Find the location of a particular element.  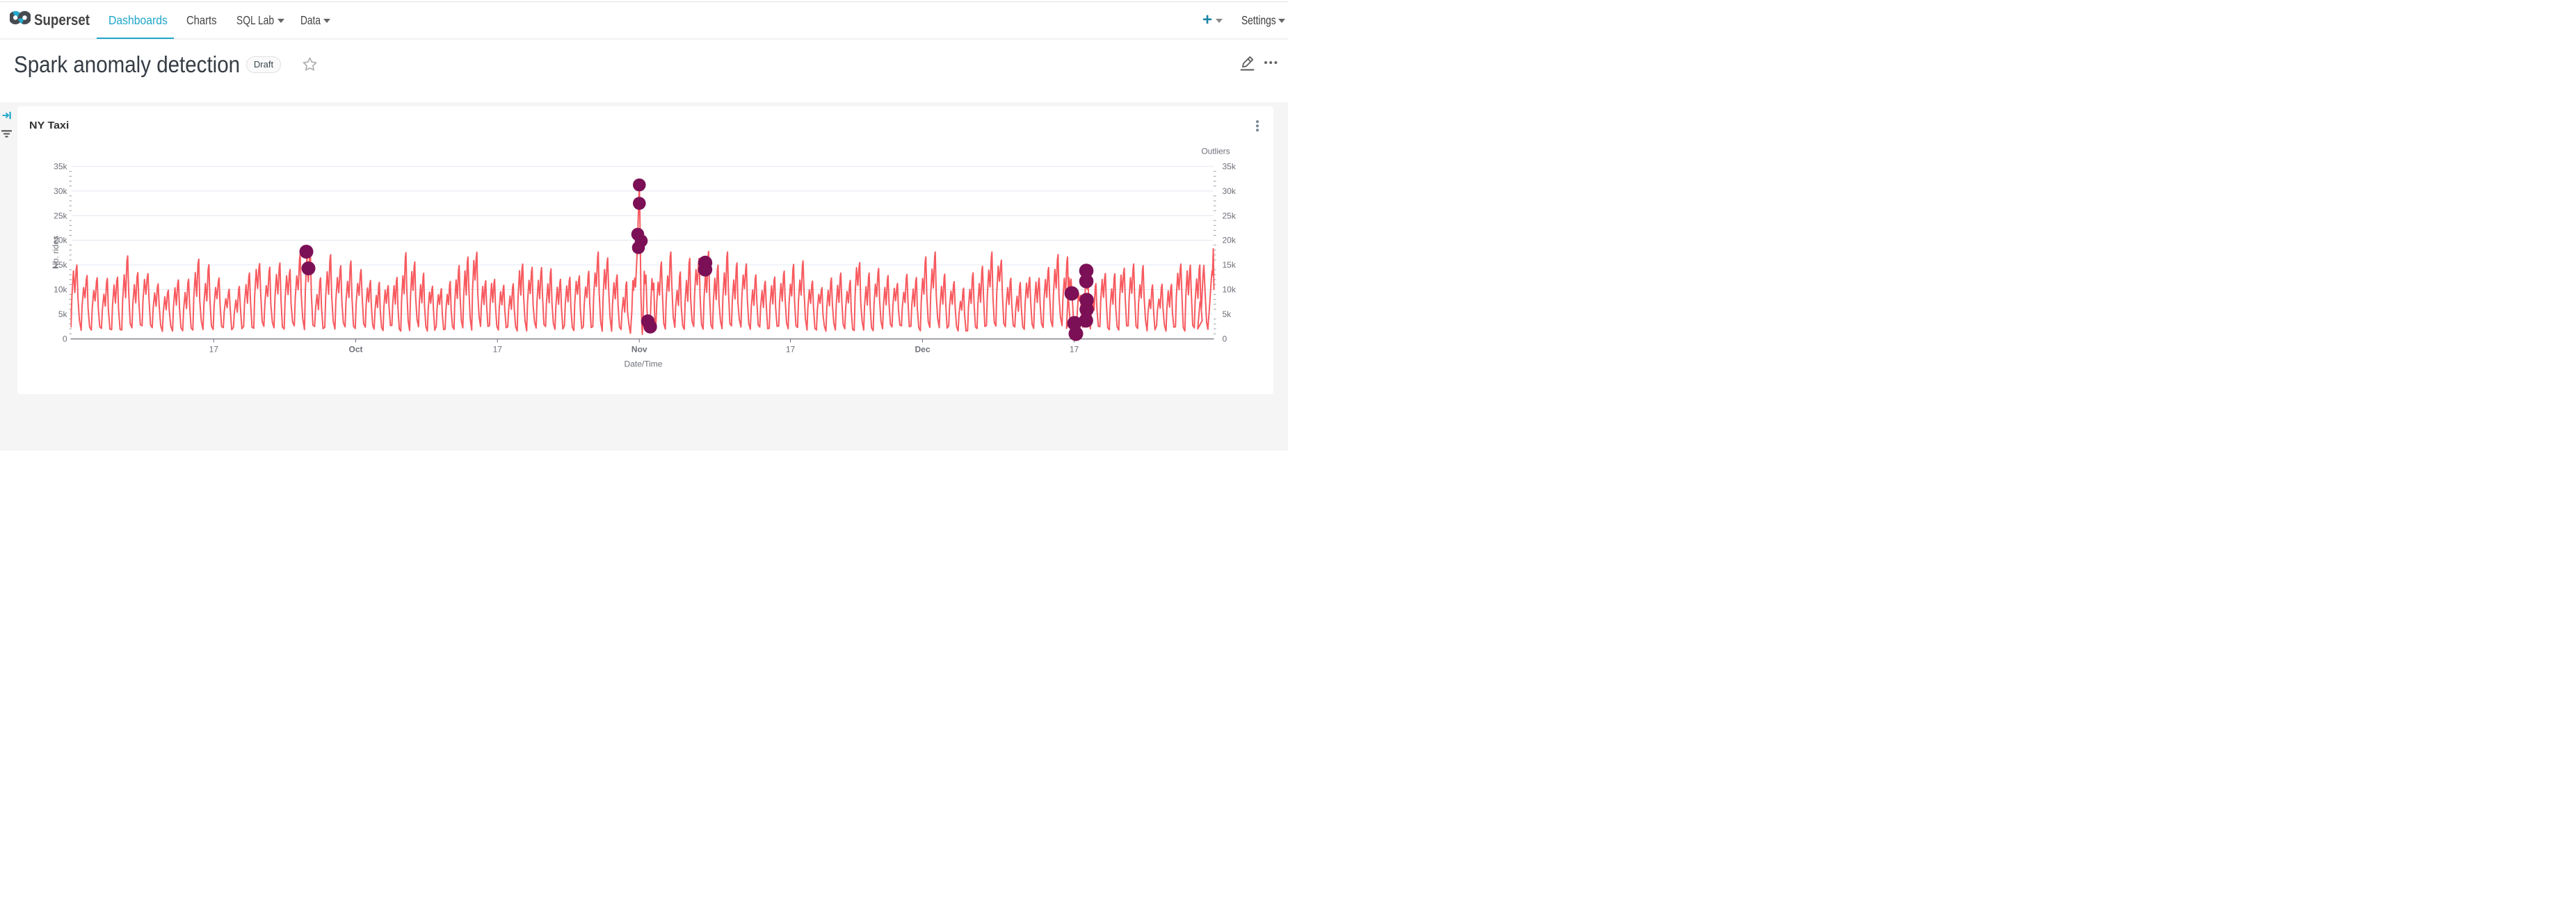

svg-text: Nb. rides is located at coordinates (56, 251).